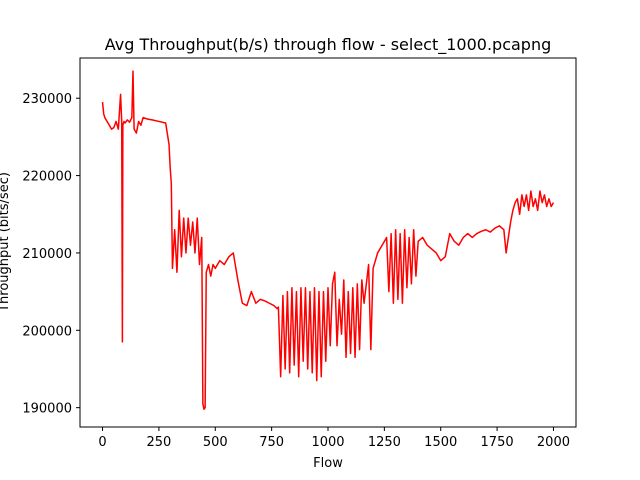 The image size is (640, 480). What do you see at coordinates (47, 177) in the screenshot?
I see `y-tick-label: 220000` at bounding box center [47, 177].